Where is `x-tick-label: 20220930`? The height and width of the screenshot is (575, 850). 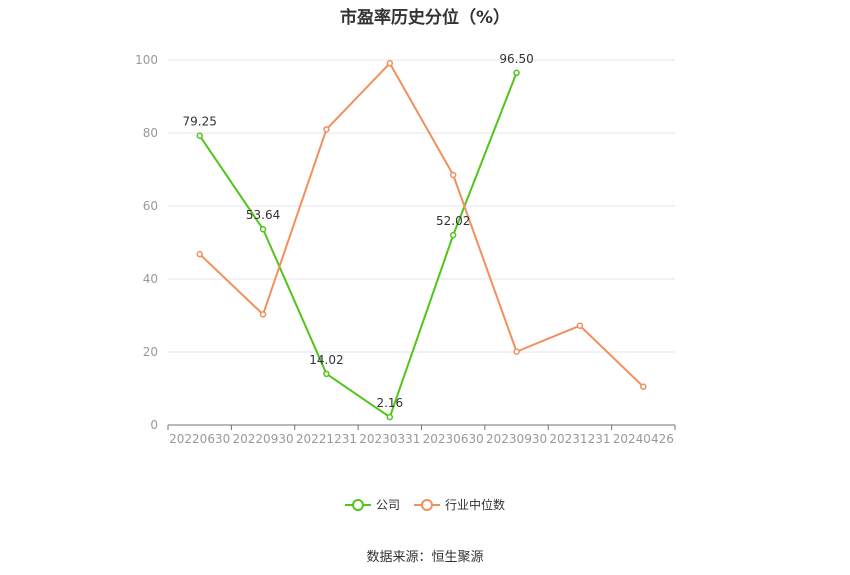
x-tick-label: 20220930 is located at coordinates (263, 439).